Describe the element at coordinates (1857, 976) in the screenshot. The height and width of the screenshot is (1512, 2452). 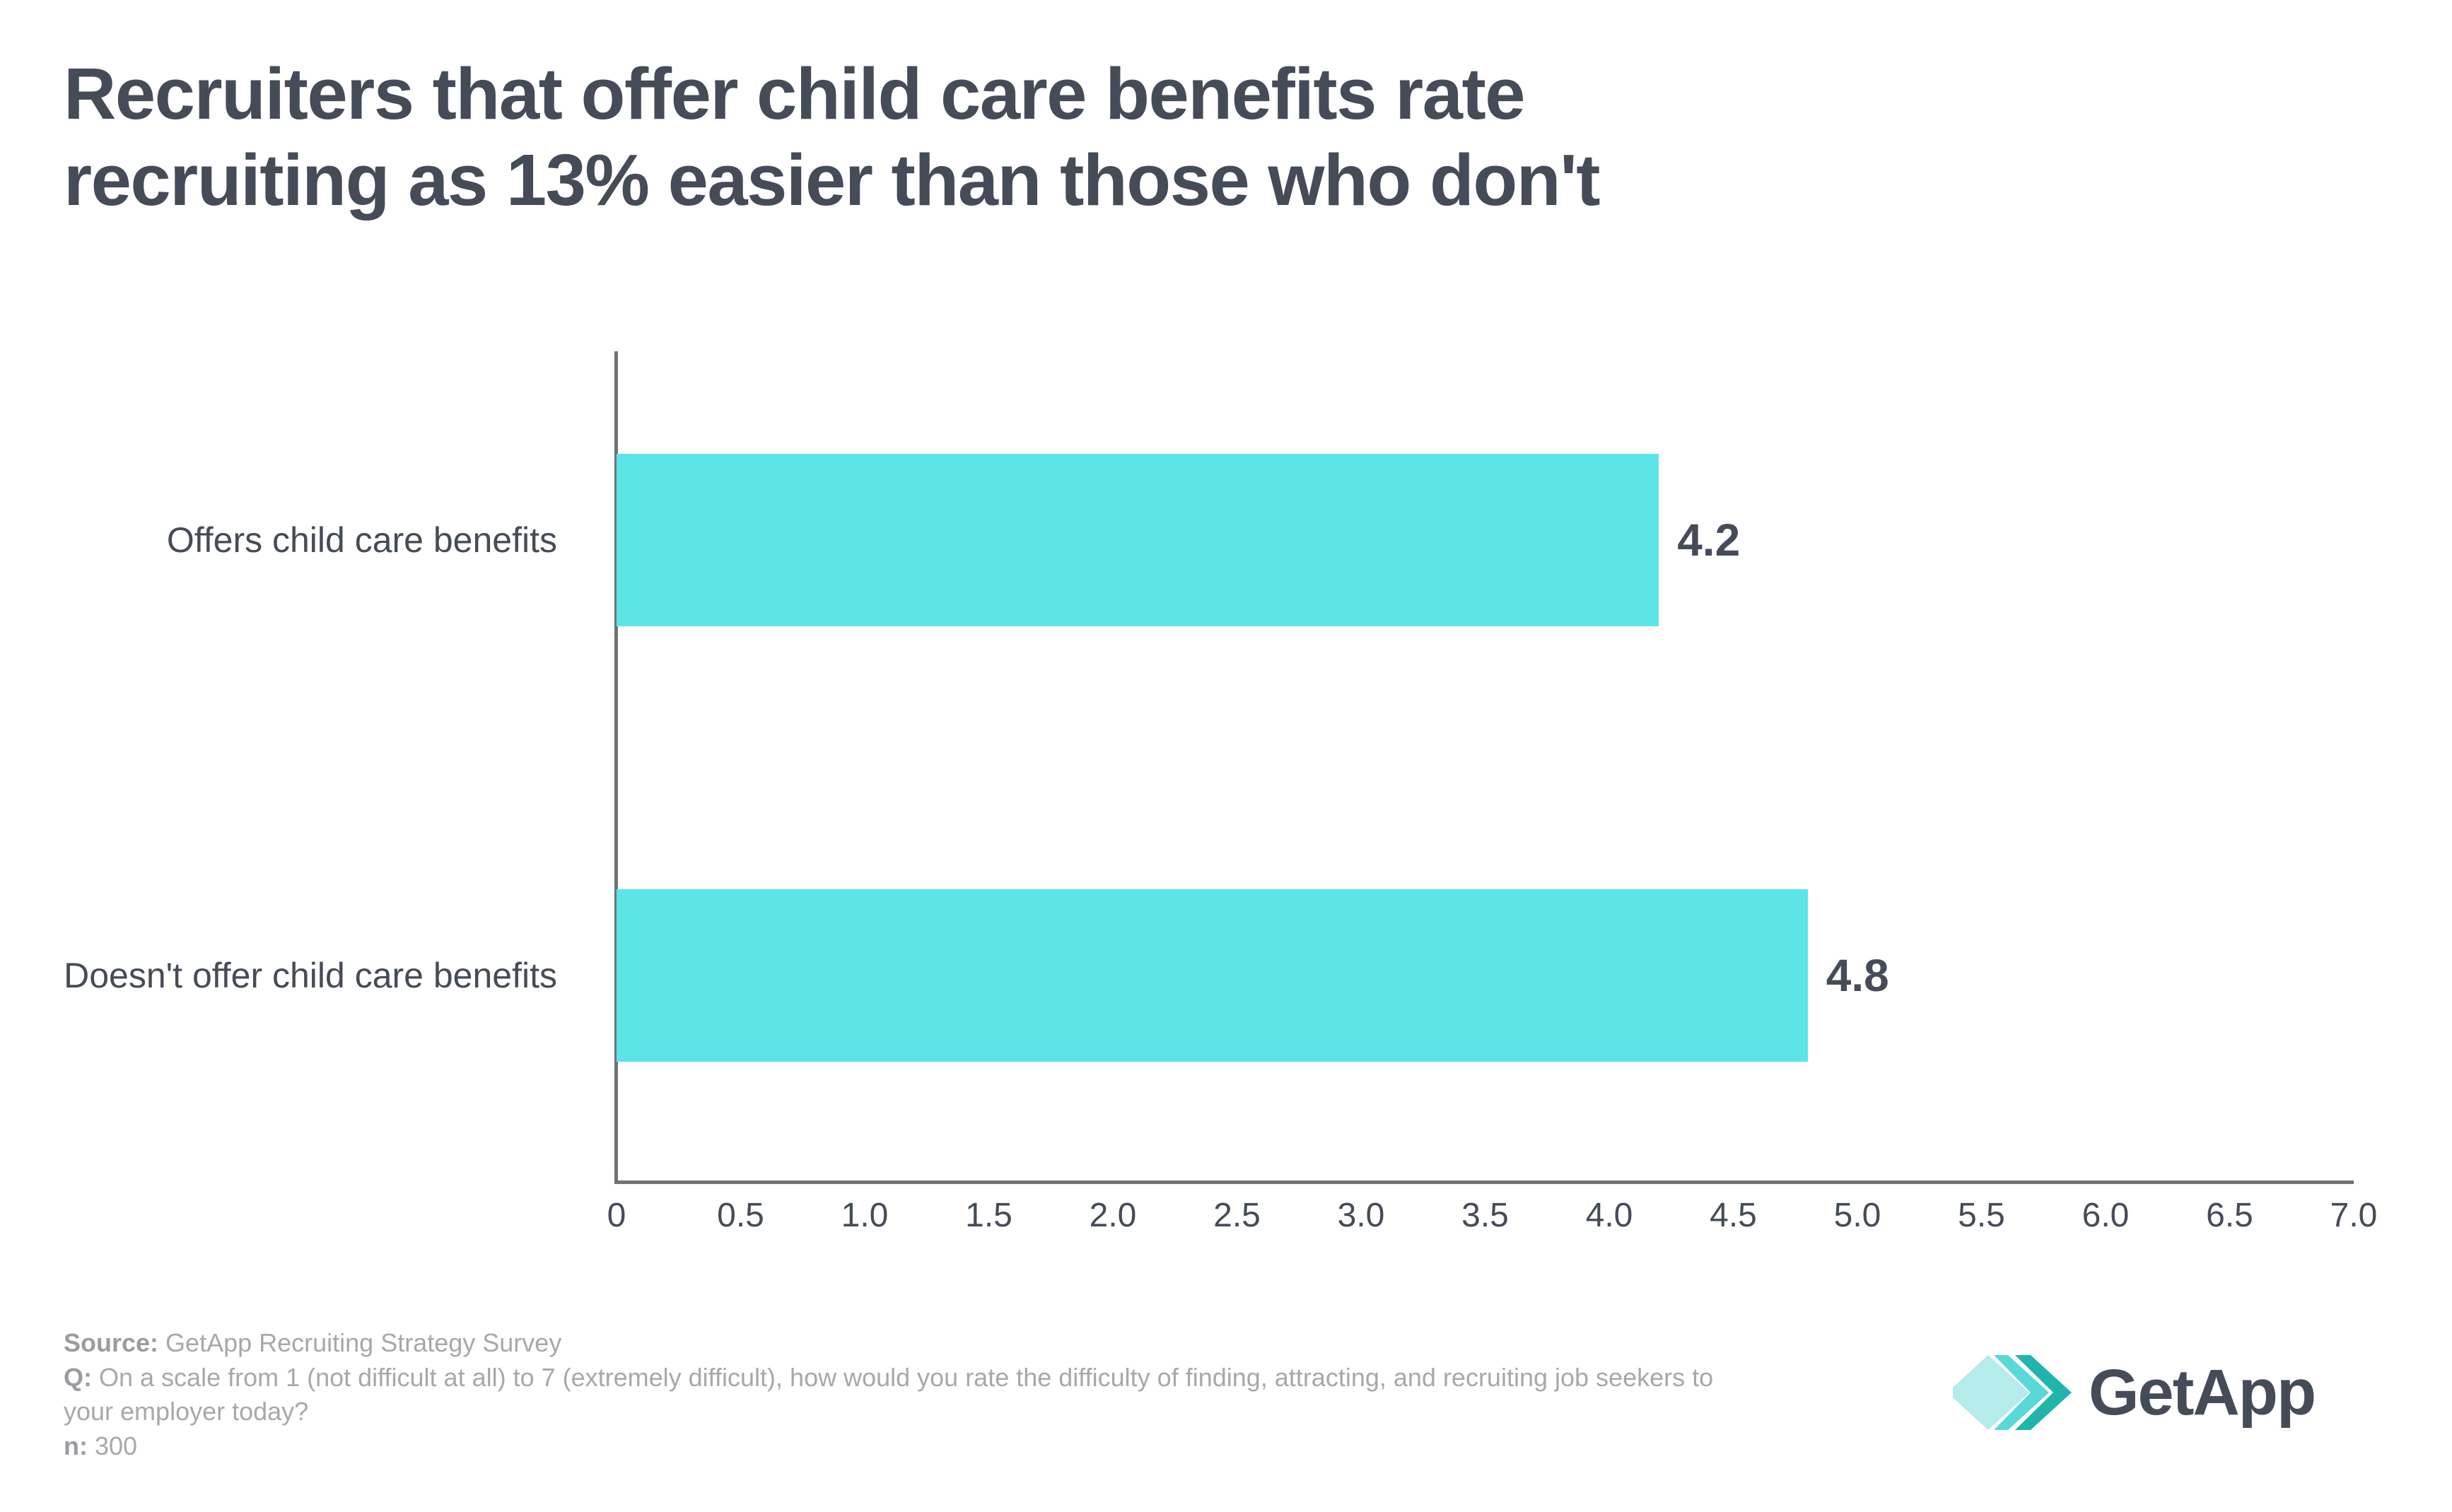
I see `bar-value-label: 4.8` at that location.